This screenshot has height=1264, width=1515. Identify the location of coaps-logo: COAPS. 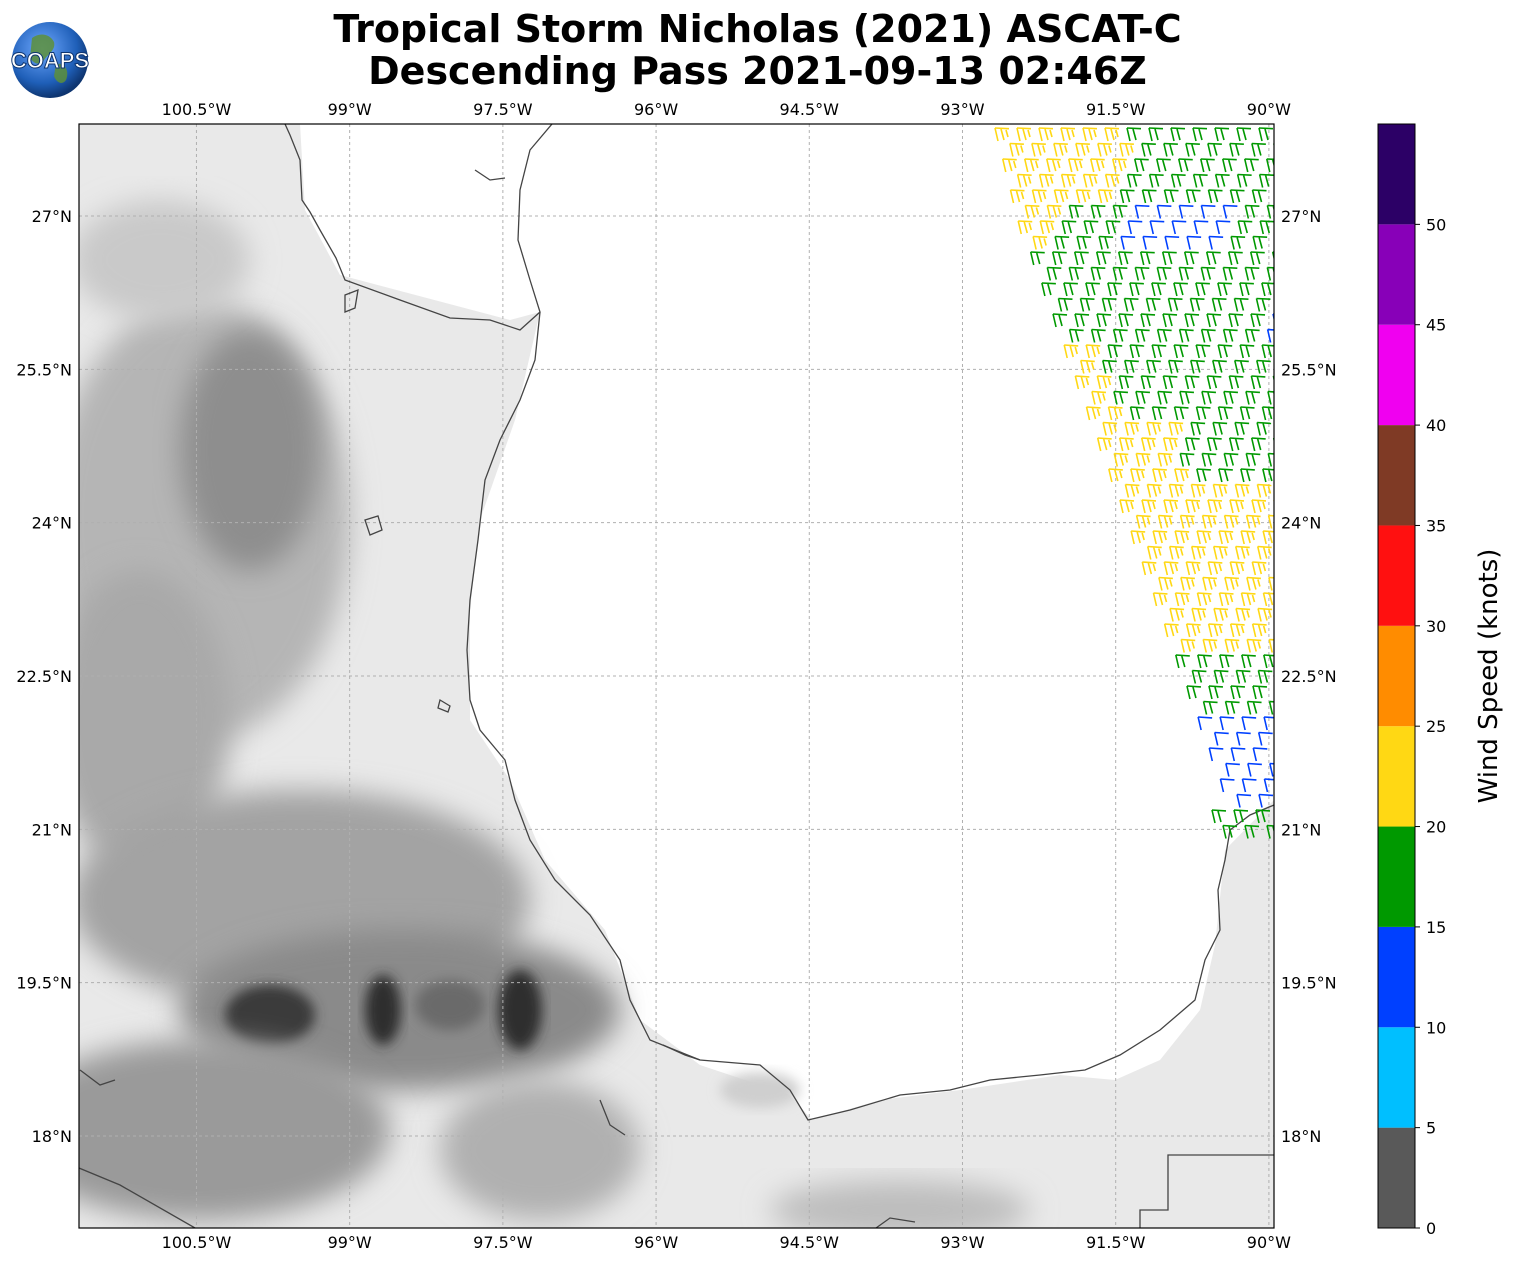
(50, 60).